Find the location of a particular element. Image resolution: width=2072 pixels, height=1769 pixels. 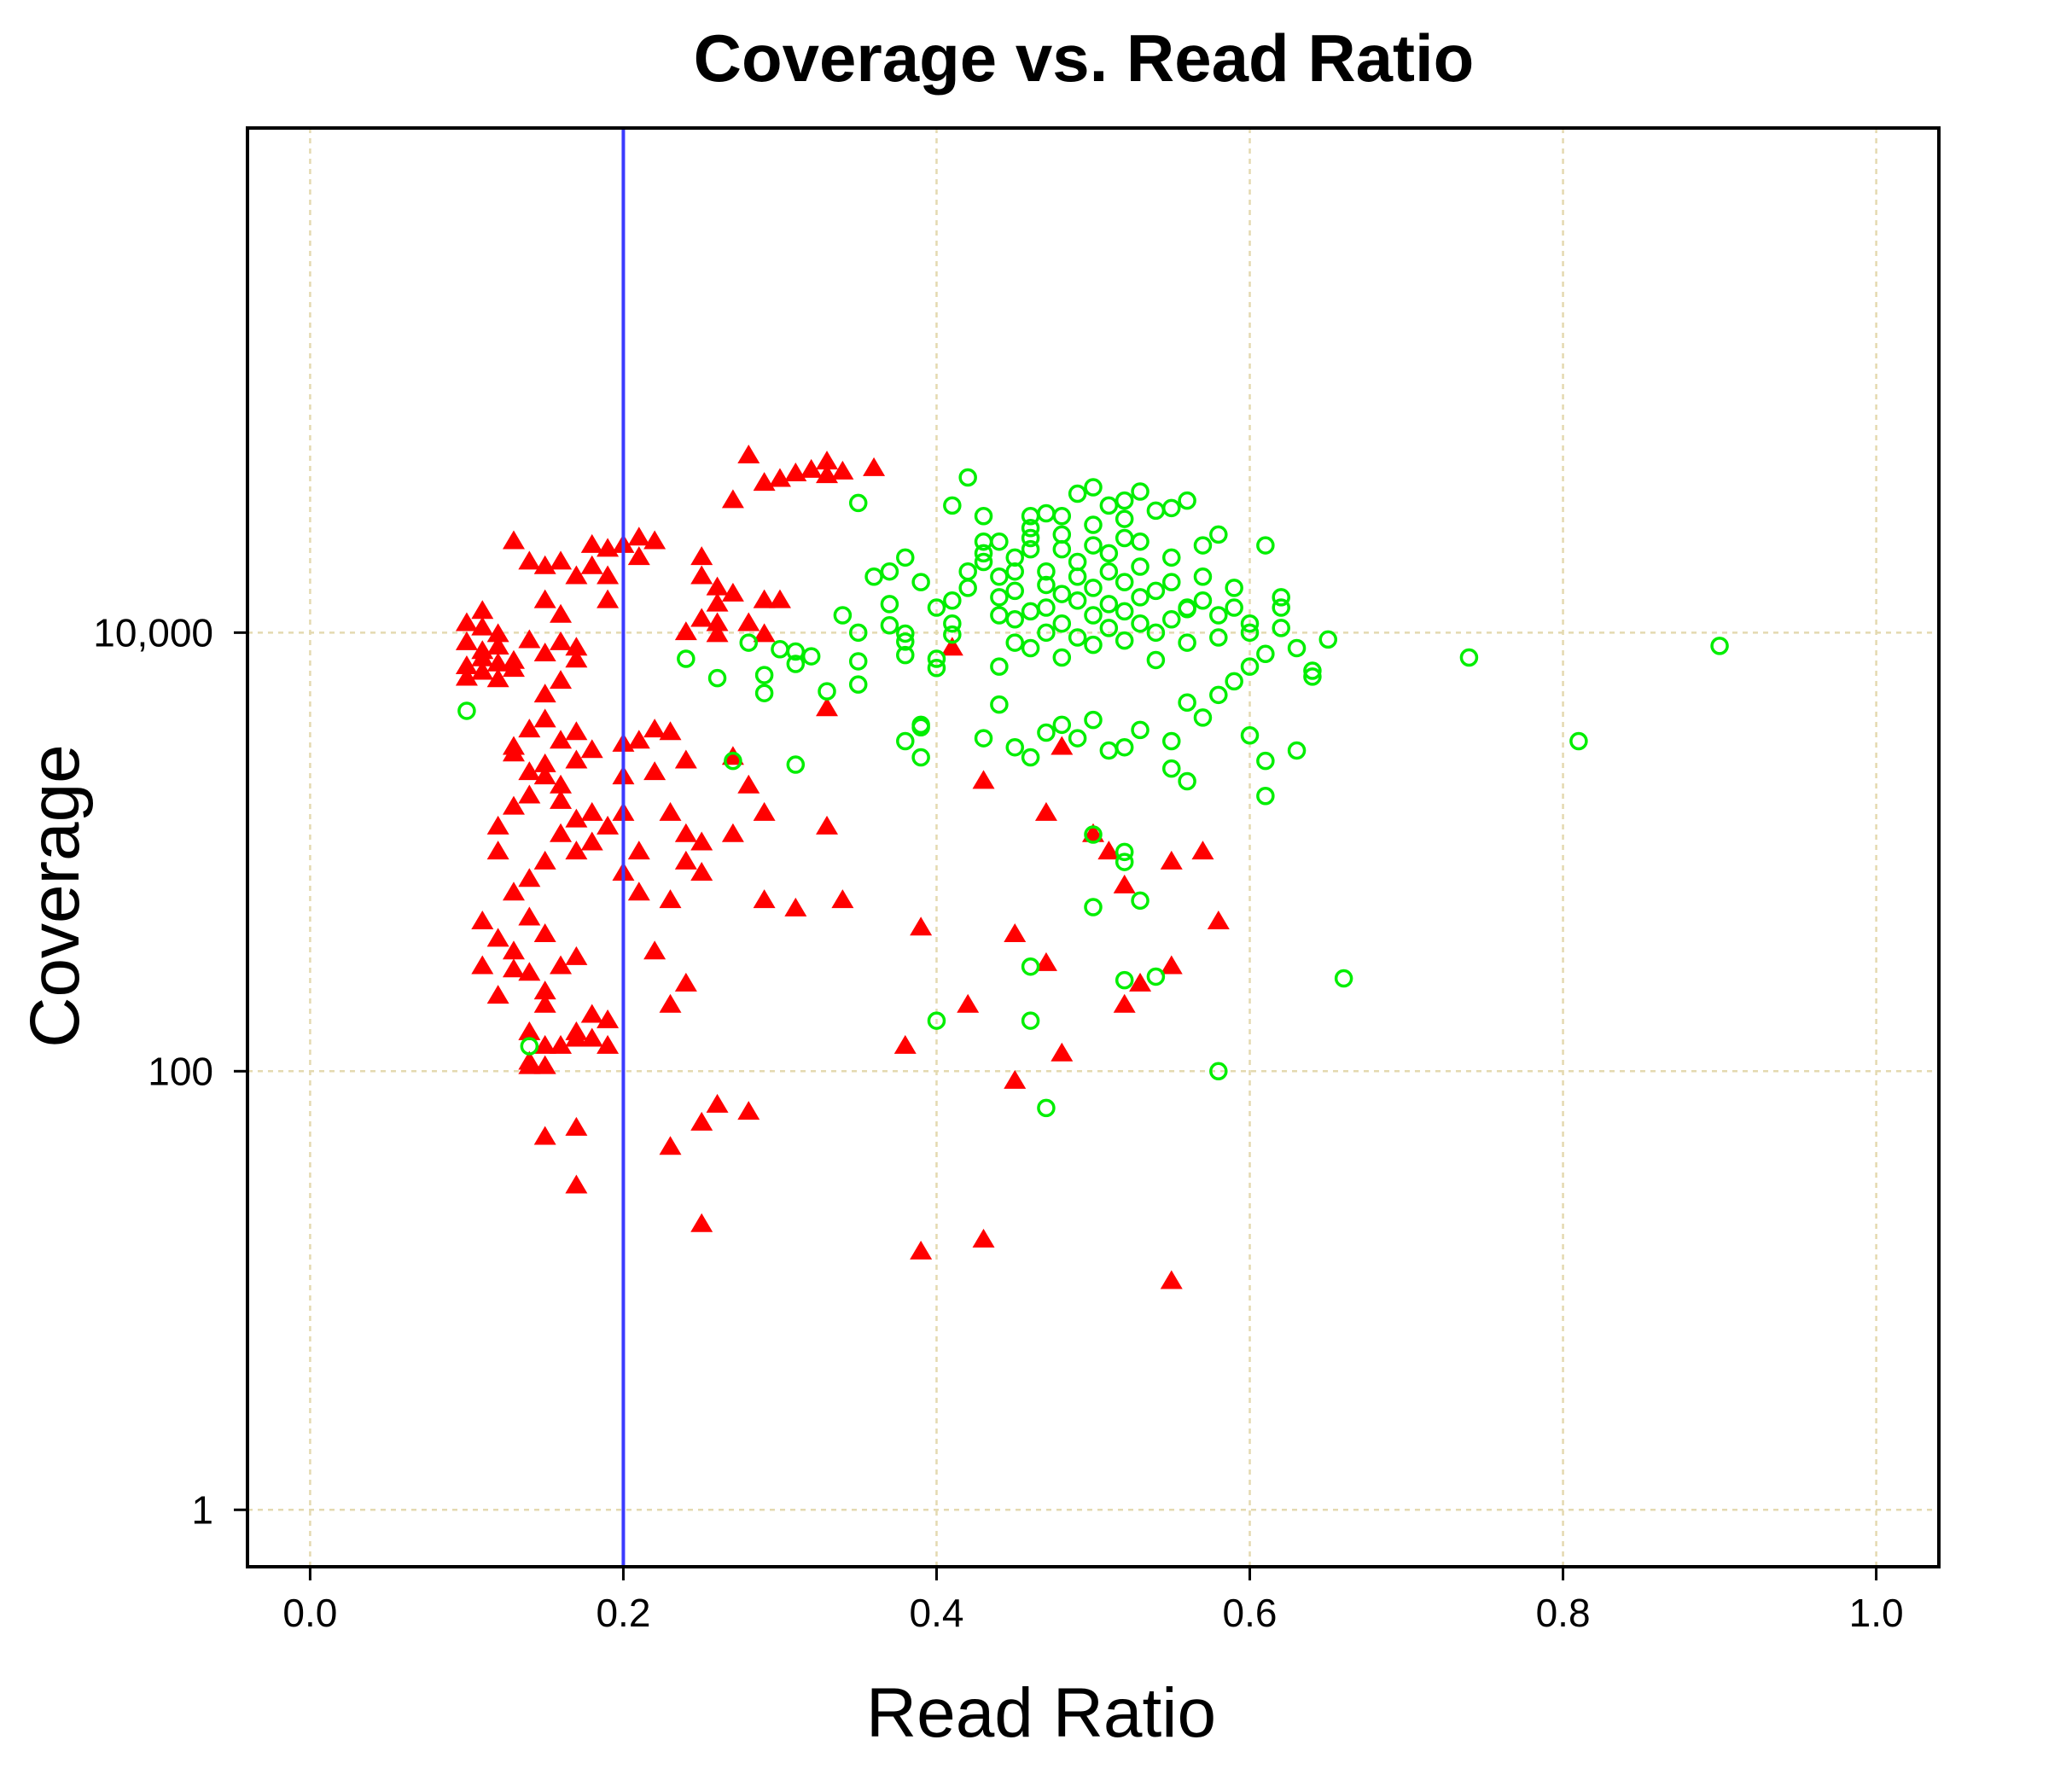

x-tick-label: 0.0 is located at coordinates (309, 1613).